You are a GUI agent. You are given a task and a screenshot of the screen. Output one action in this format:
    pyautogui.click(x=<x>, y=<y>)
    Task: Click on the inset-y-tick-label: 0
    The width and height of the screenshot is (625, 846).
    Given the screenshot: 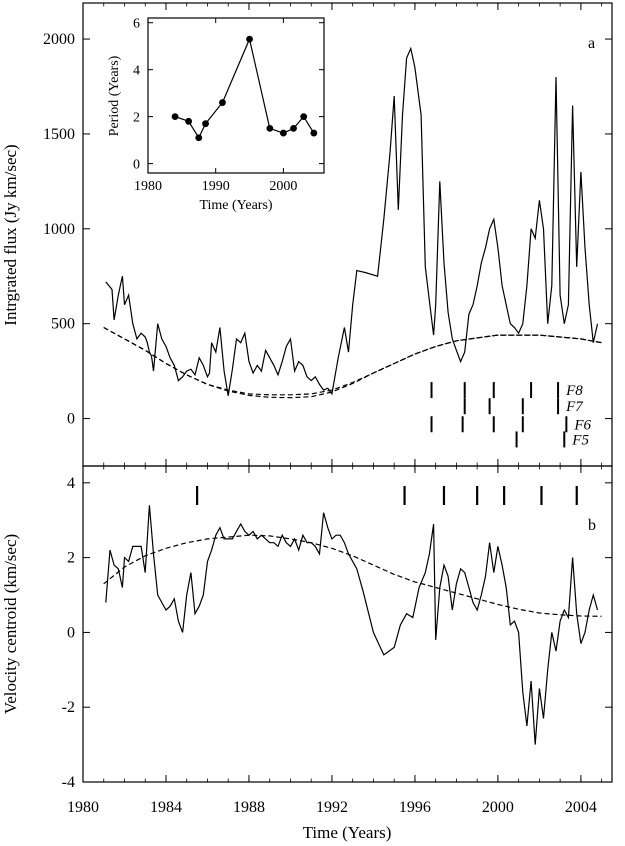 What is the action you would take?
    pyautogui.click(x=136, y=165)
    